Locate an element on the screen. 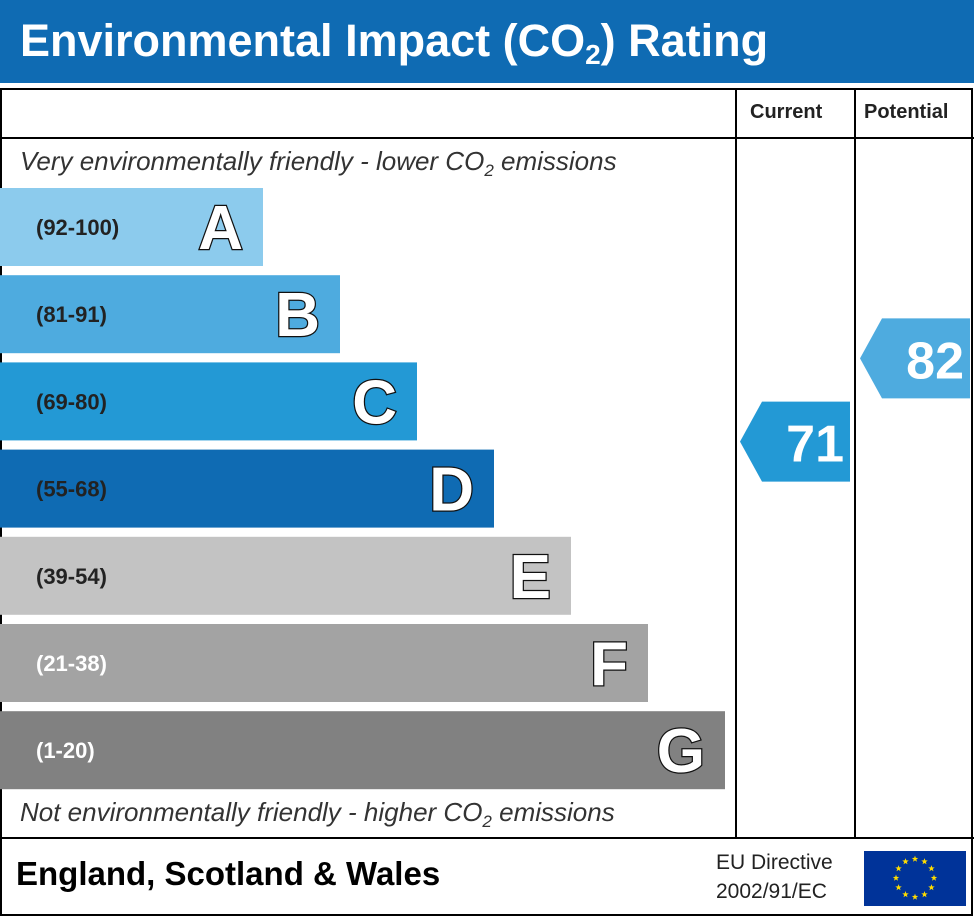 The width and height of the screenshot is (974, 917). potential-rating-arrow is located at coordinates (915, 358).